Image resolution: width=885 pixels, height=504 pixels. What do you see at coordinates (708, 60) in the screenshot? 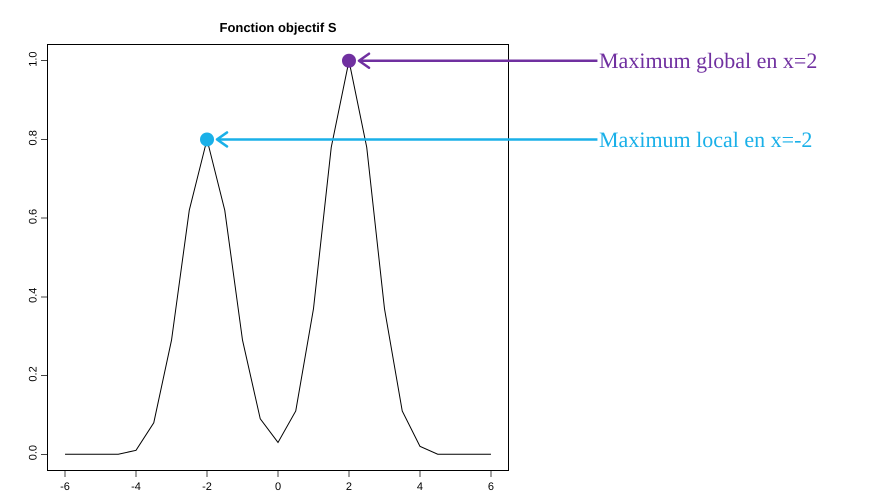
I see `annotation: Maximum global en x=2` at bounding box center [708, 60].